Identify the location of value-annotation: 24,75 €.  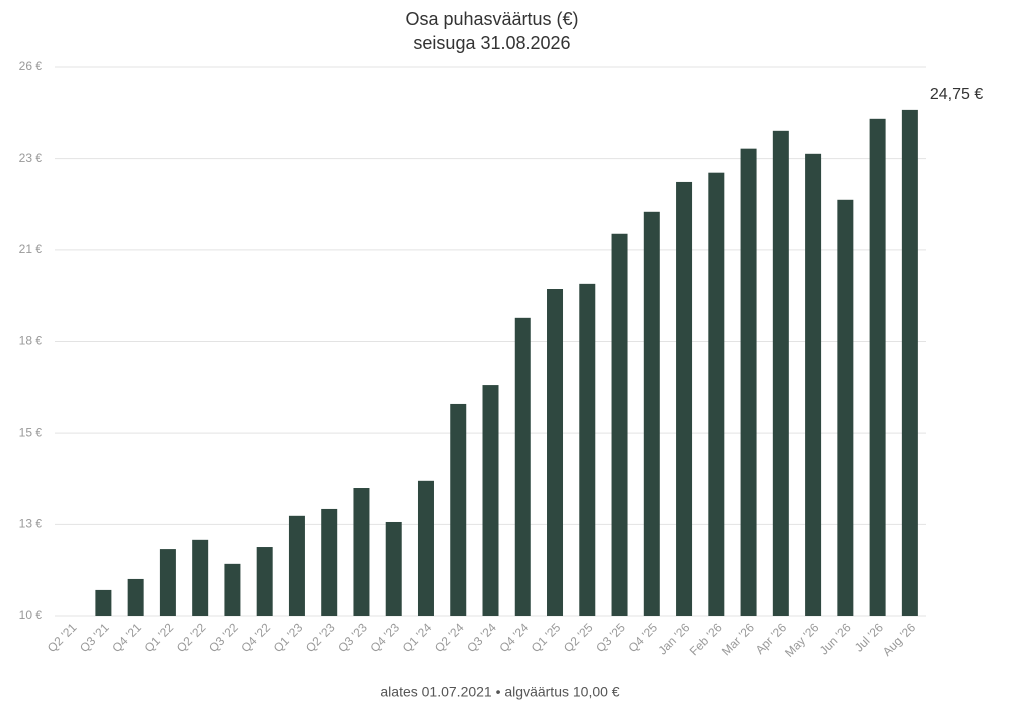
(956, 94).